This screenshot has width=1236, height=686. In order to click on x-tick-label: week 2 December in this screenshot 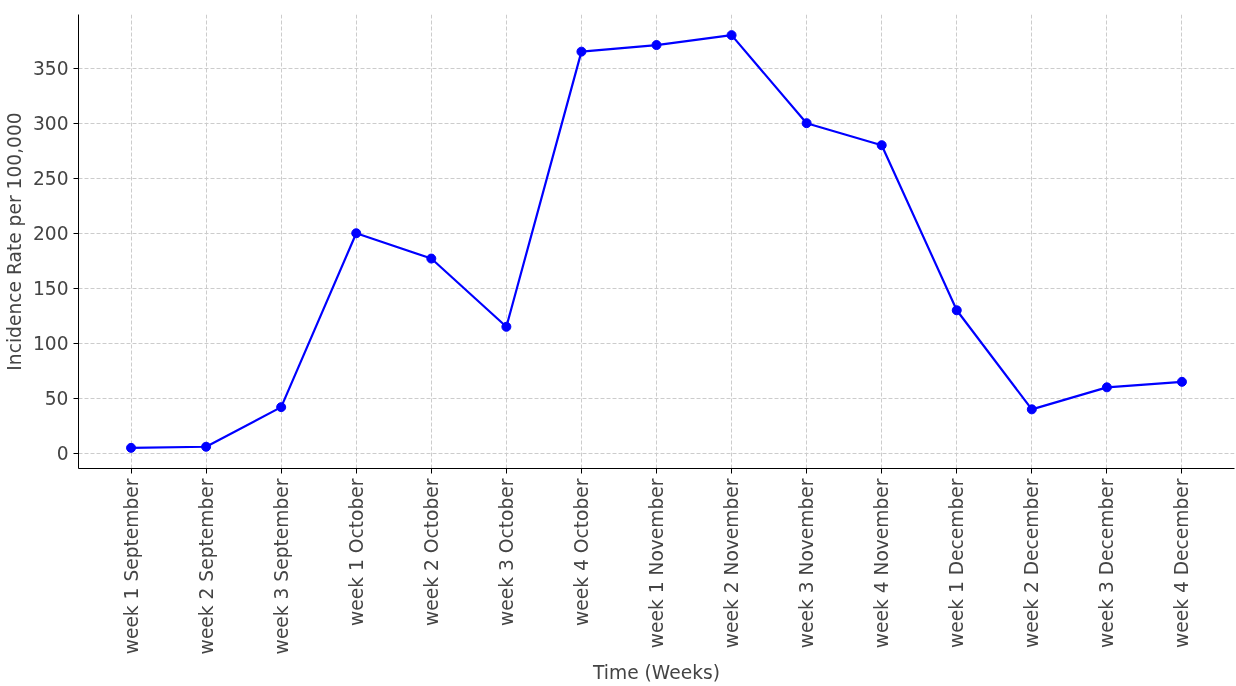, I will do `click(1032, 563)`.